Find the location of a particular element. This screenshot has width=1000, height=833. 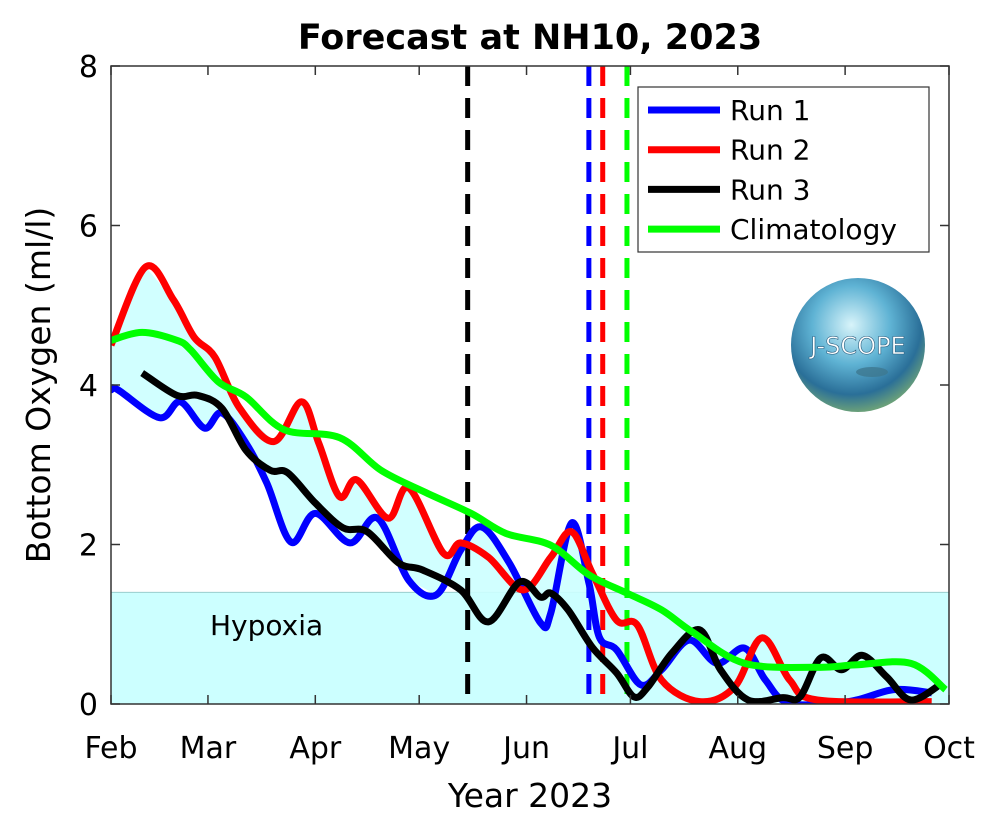

x-tick-label: Feb is located at coordinates (110, 748).